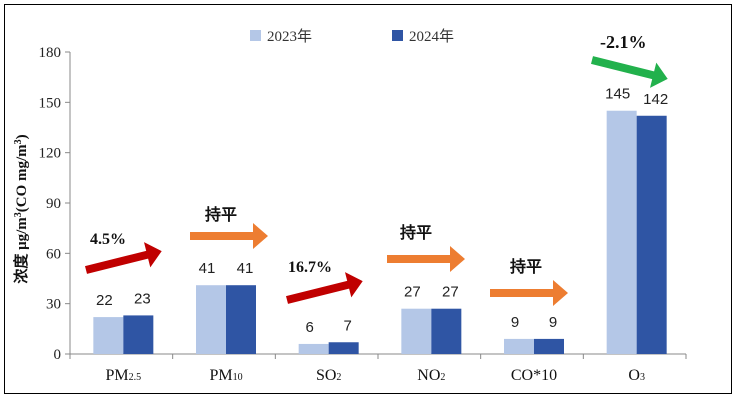 Image resolution: width=740 pixels, height=403 pixels. What do you see at coordinates (446, 331) in the screenshot?
I see `bar-2024年-3` at bounding box center [446, 331].